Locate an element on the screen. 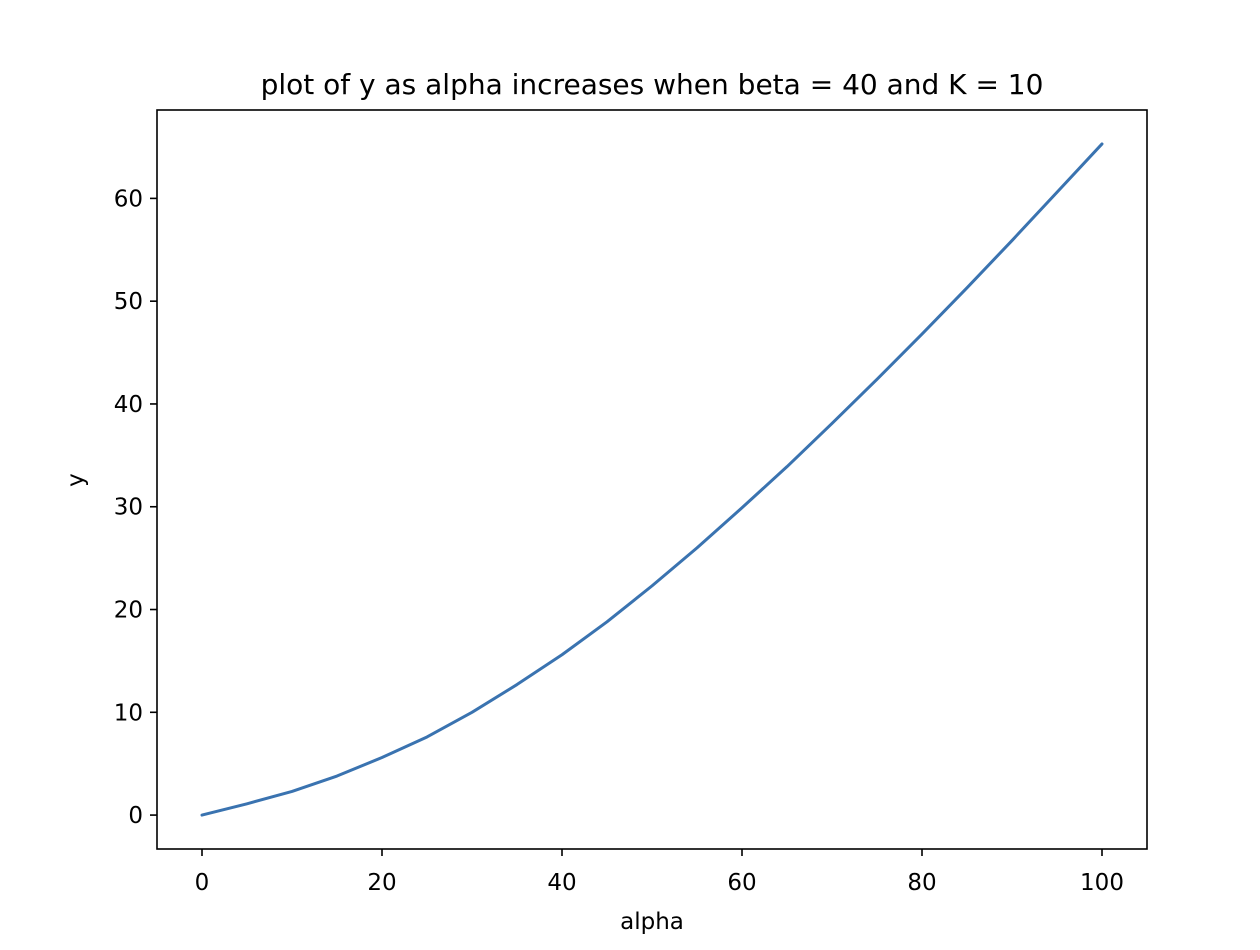 Image resolution: width=1260 pixels, height=950 pixels. y-axis-label: y is located at coordinates (76, 480).